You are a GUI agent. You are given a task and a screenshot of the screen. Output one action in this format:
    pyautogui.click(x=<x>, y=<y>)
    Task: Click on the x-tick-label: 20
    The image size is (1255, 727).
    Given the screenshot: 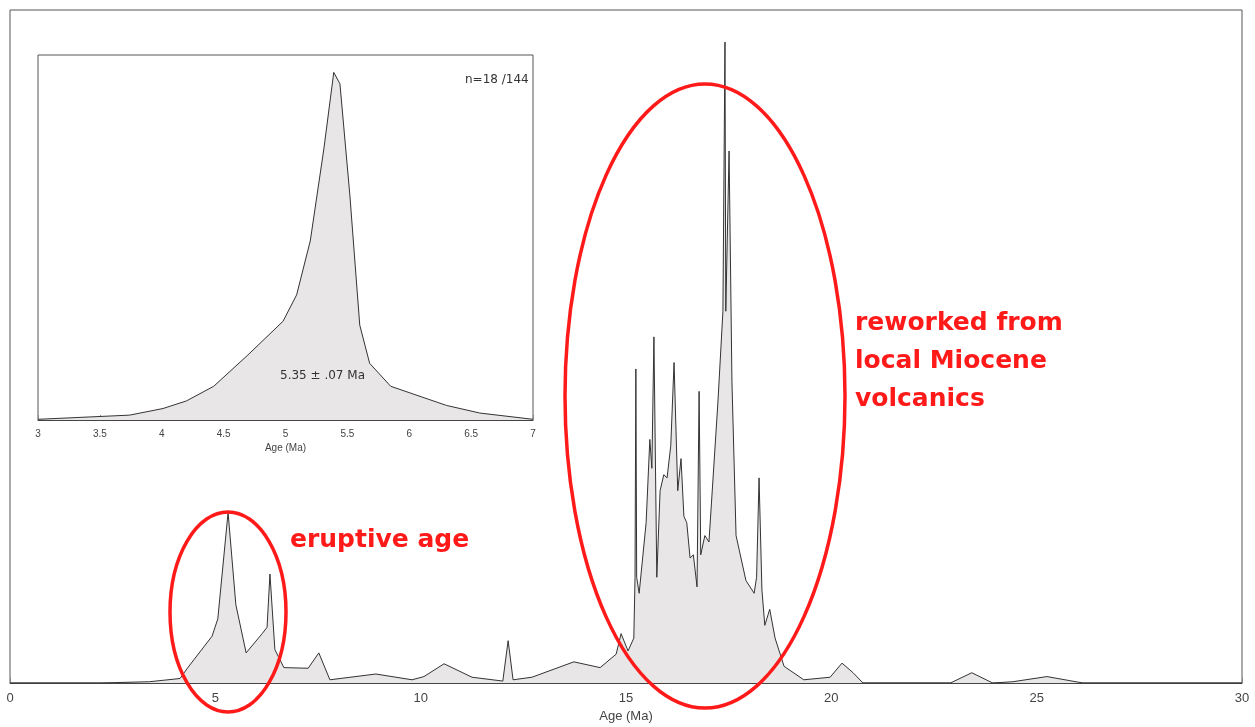 What is the action you would take?
    pyautogui.click(x=831, y=697)
    